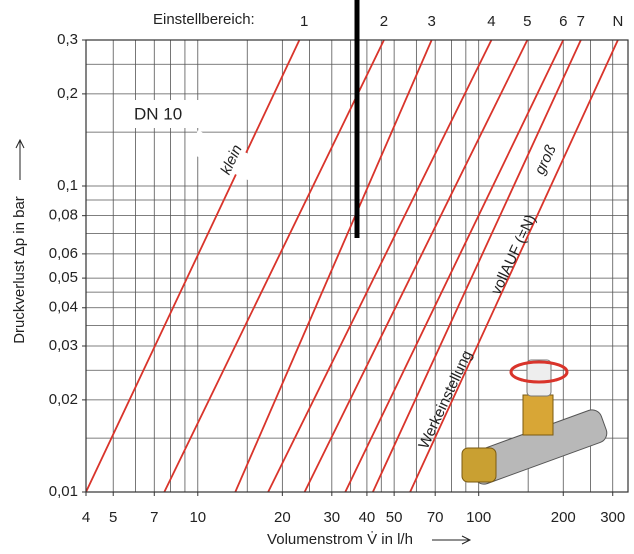  Describe the element at coordinates (384, 21) in the screenshot. I see `series-label: 2` at that location.